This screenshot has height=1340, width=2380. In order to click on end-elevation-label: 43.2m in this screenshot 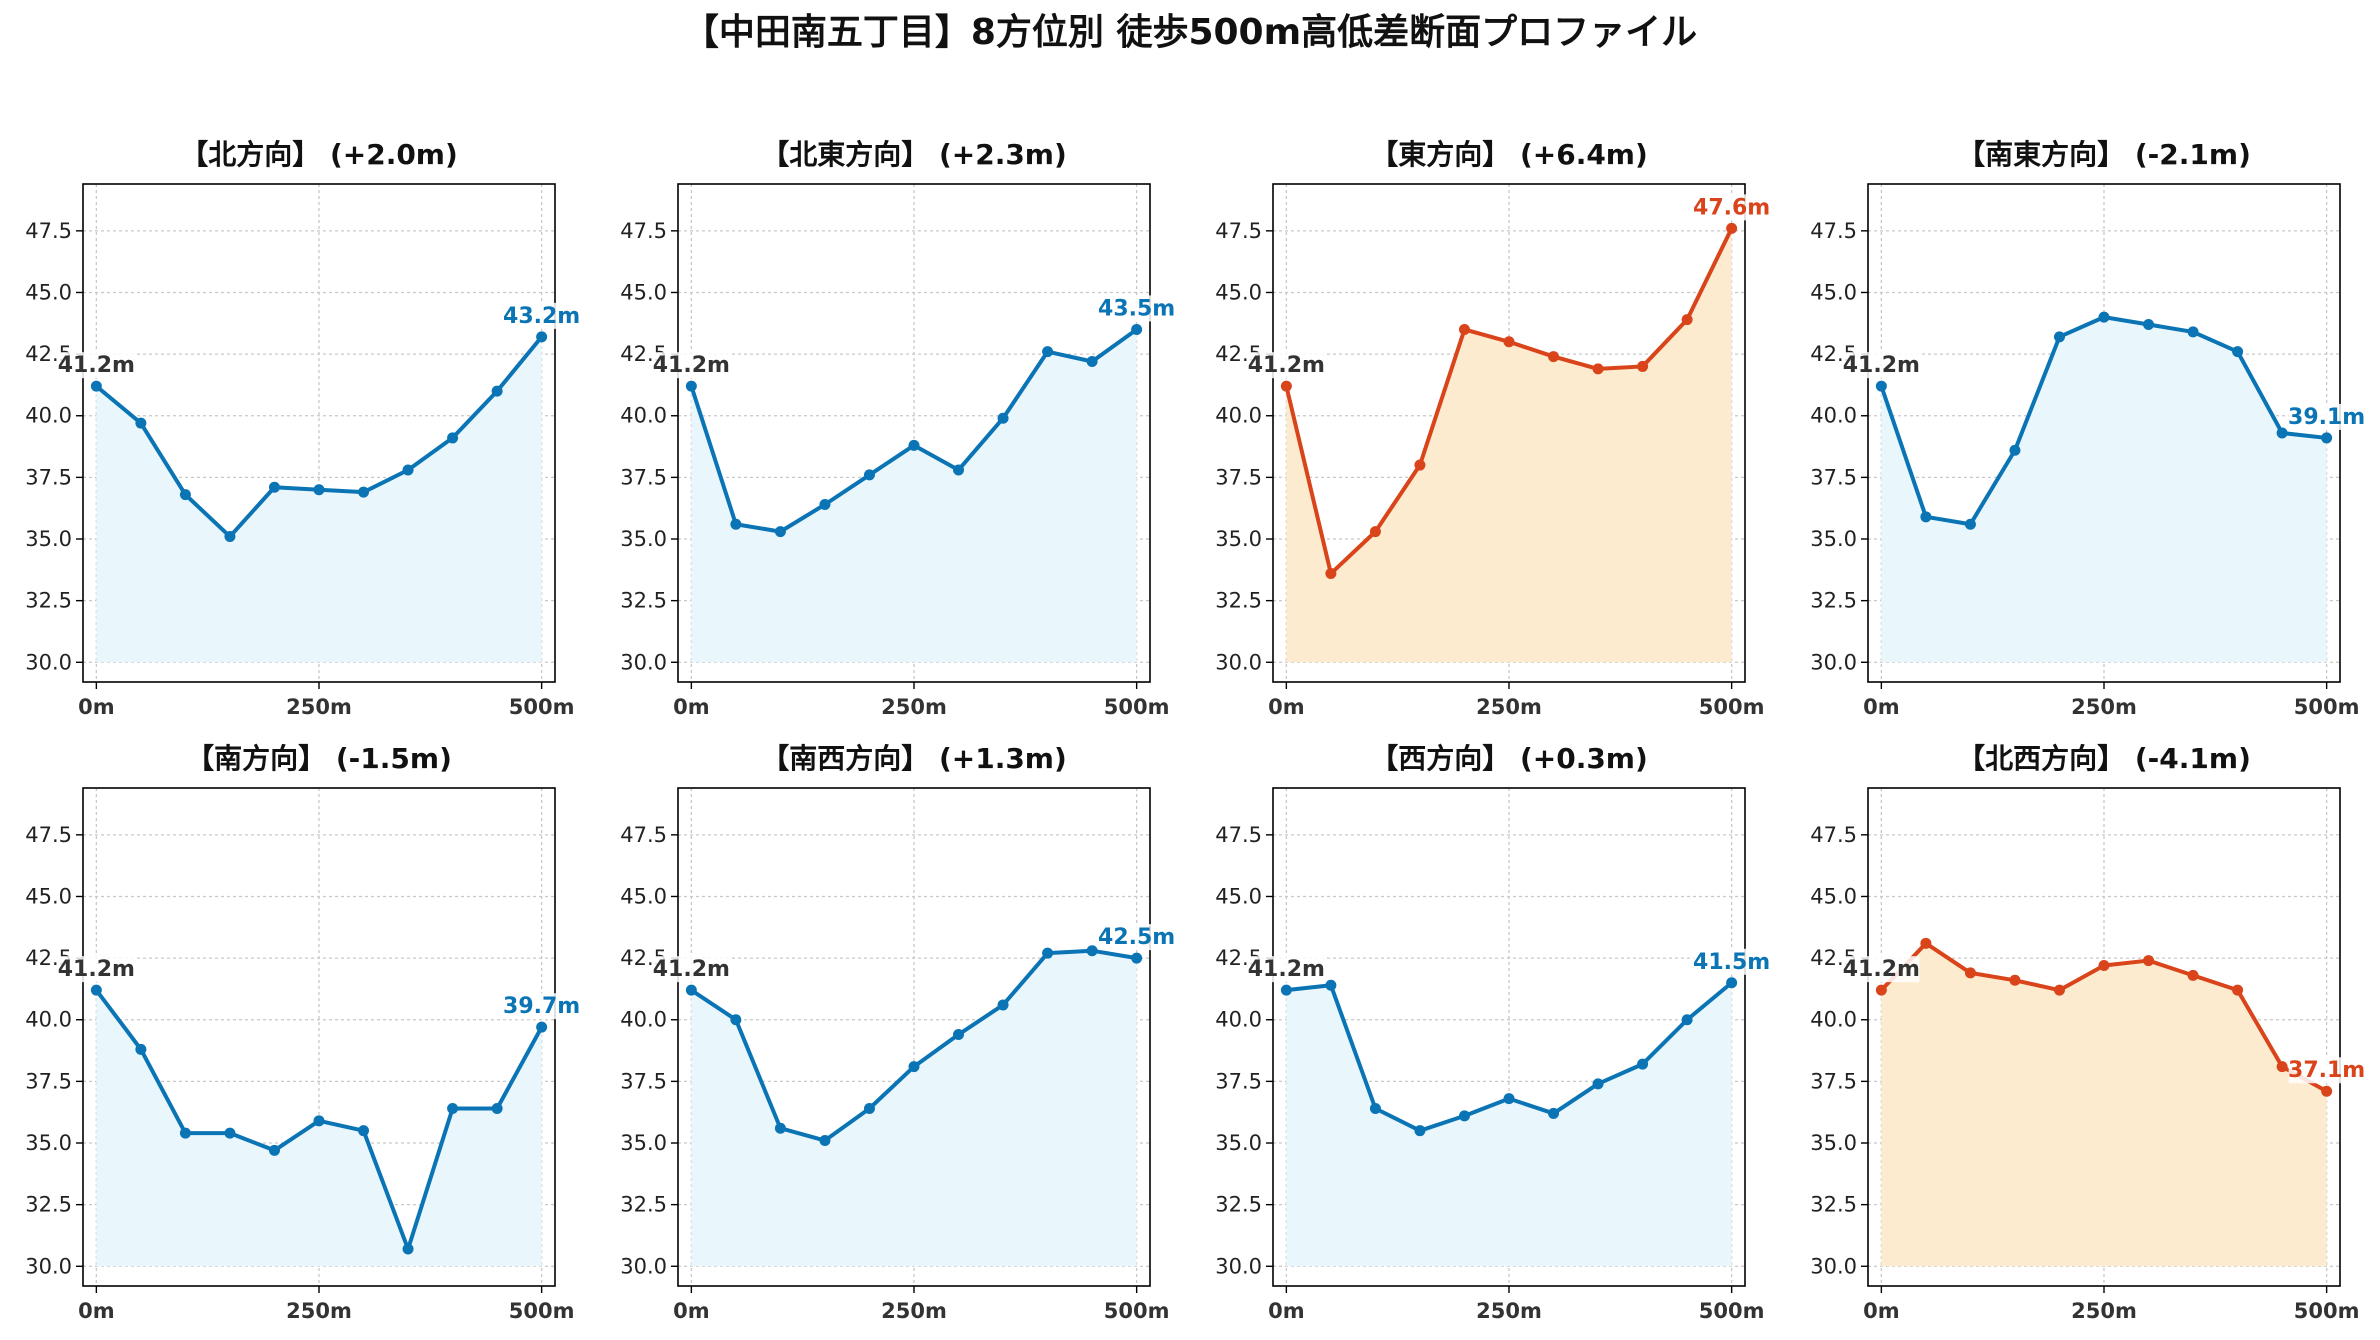, I will do `click(541, 316)`.